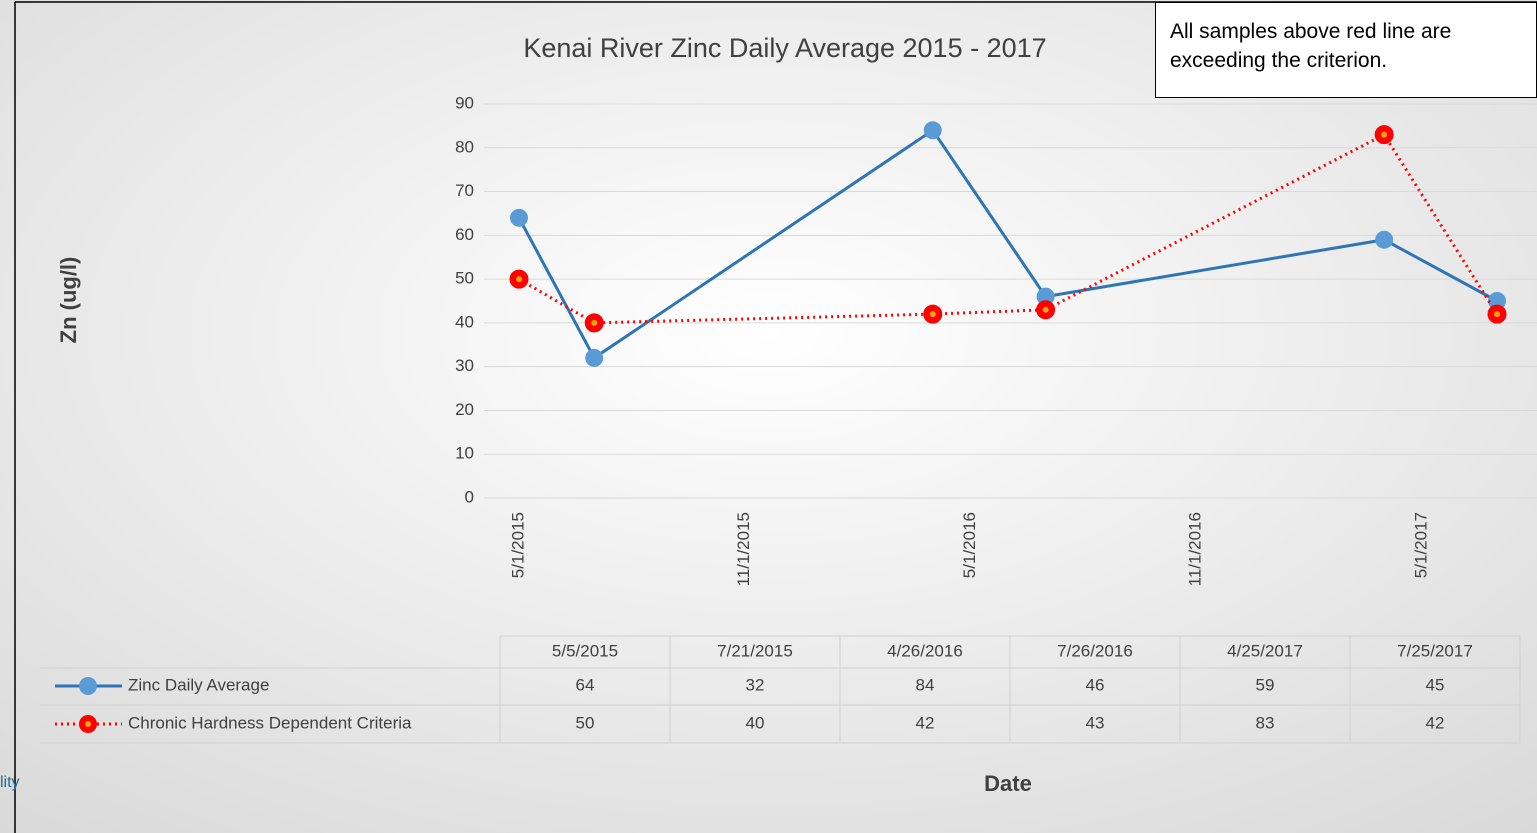 This screenshot has height=833, width=1537. I want to click on legend-marker-center, so click(88, 724).